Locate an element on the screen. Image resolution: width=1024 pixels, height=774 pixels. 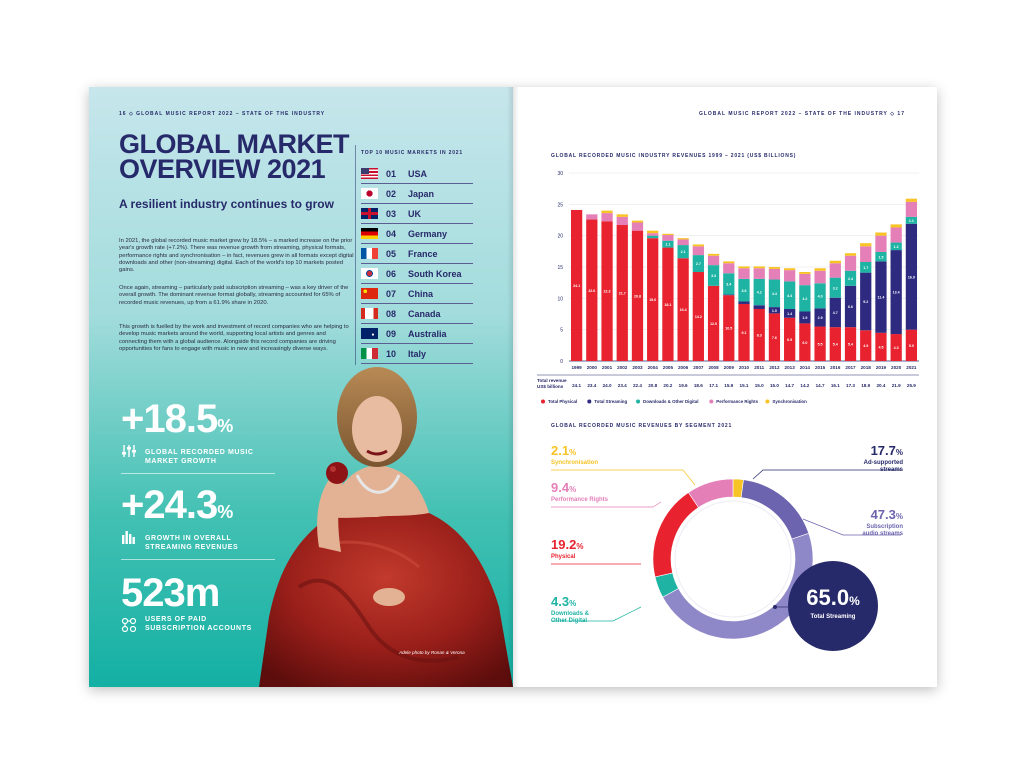
y-tick-label: 10 is located at coordinates (560, 299).